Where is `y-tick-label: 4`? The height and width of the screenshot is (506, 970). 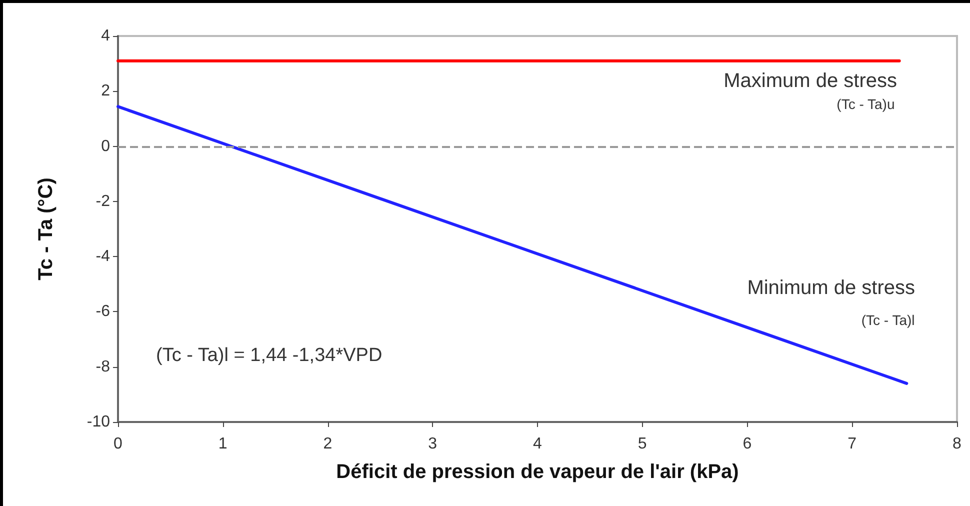
y-tick-label: 4 is located at coordinates (105, 36).